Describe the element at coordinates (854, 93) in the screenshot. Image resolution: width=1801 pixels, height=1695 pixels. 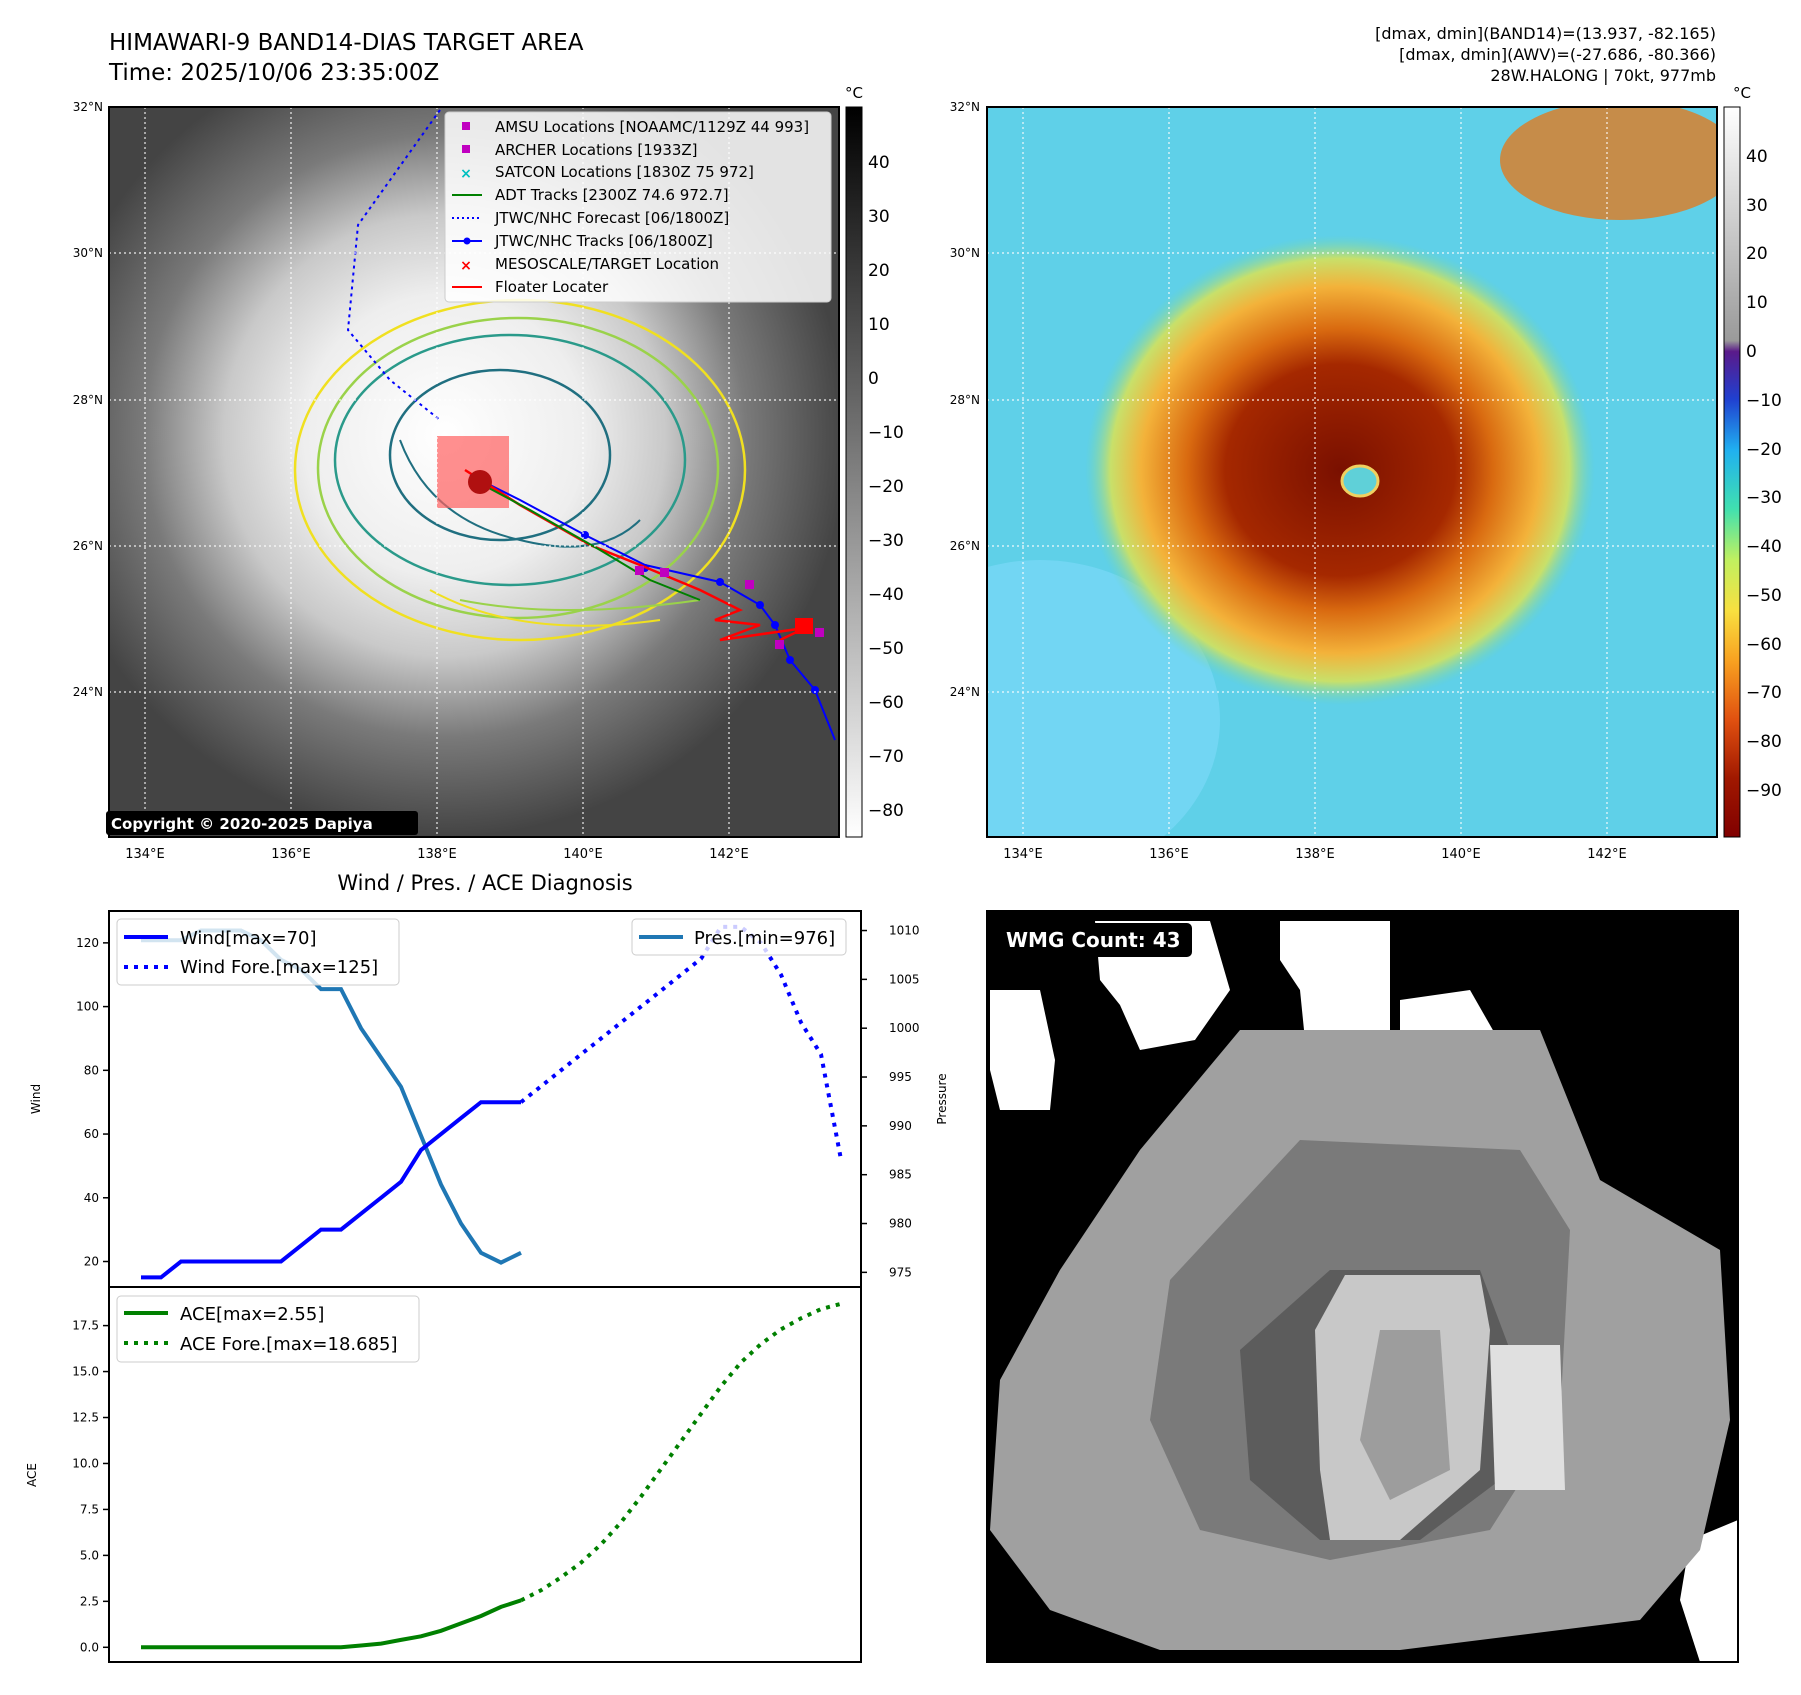
I see `ir-colorbar-unit: °C` at that location.